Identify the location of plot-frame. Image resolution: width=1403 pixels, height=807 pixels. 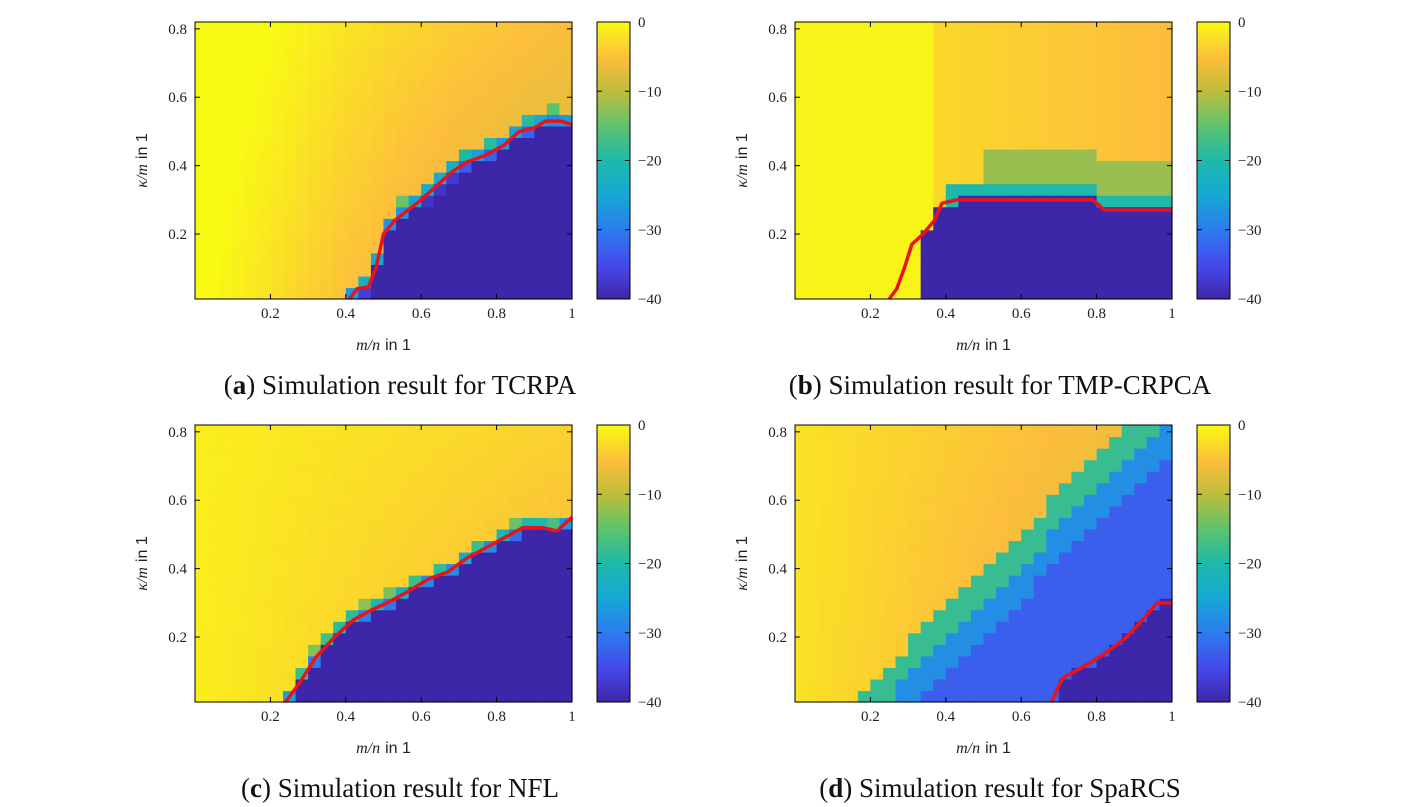
(383, 563).